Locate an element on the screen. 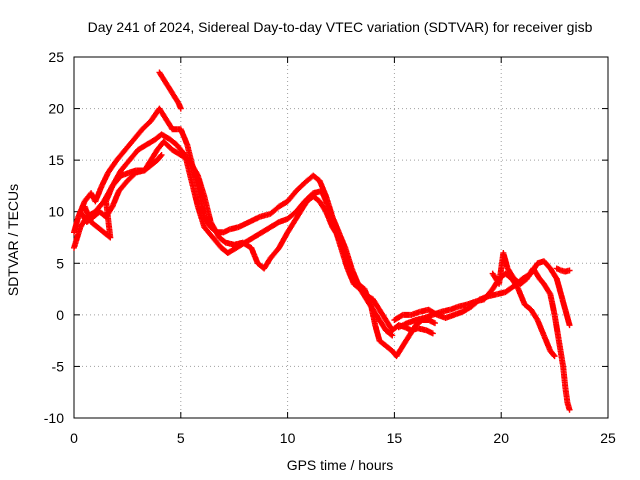 This screenshot has height=480, width=640. y-tick-label: 20 is located at coordinates (56, 109).